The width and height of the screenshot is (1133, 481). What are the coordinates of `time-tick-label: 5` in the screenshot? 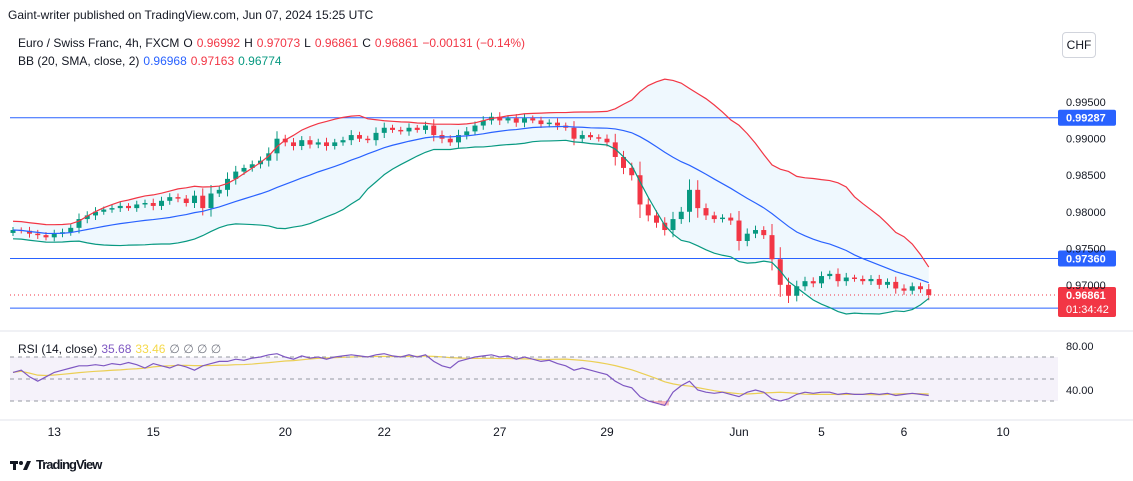 It's located at (821, 432).